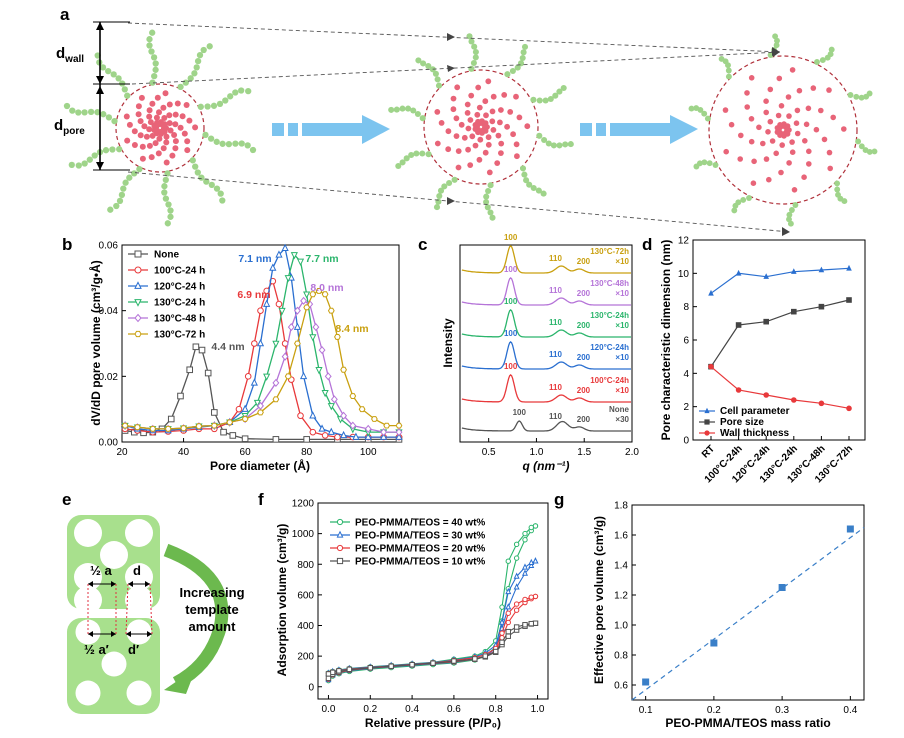 This screenshot has width=904, height=738. I want to click on y-tick-label: 0, so click(311, 687).